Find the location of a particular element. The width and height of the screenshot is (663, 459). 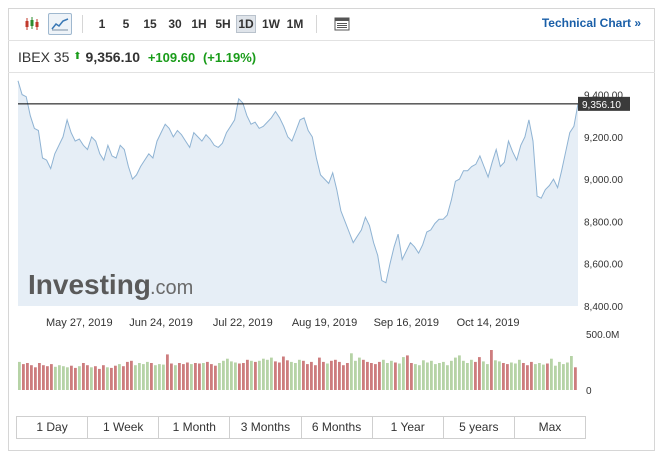

candlestick-icon is located at coordinates (32, 24).